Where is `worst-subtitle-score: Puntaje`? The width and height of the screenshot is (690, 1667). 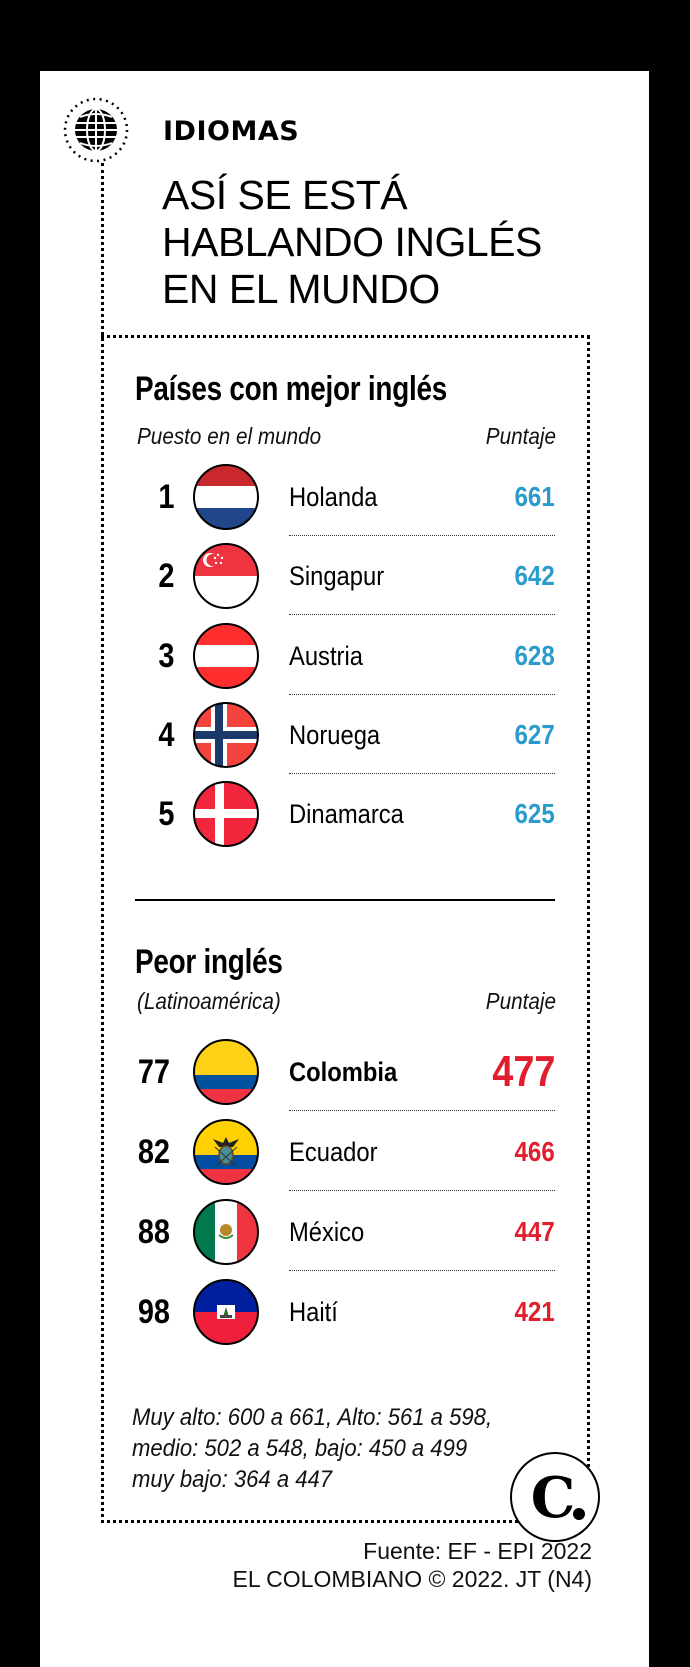 worst-subtitle-score: Puntaje is located at coordinates (520, 1001).